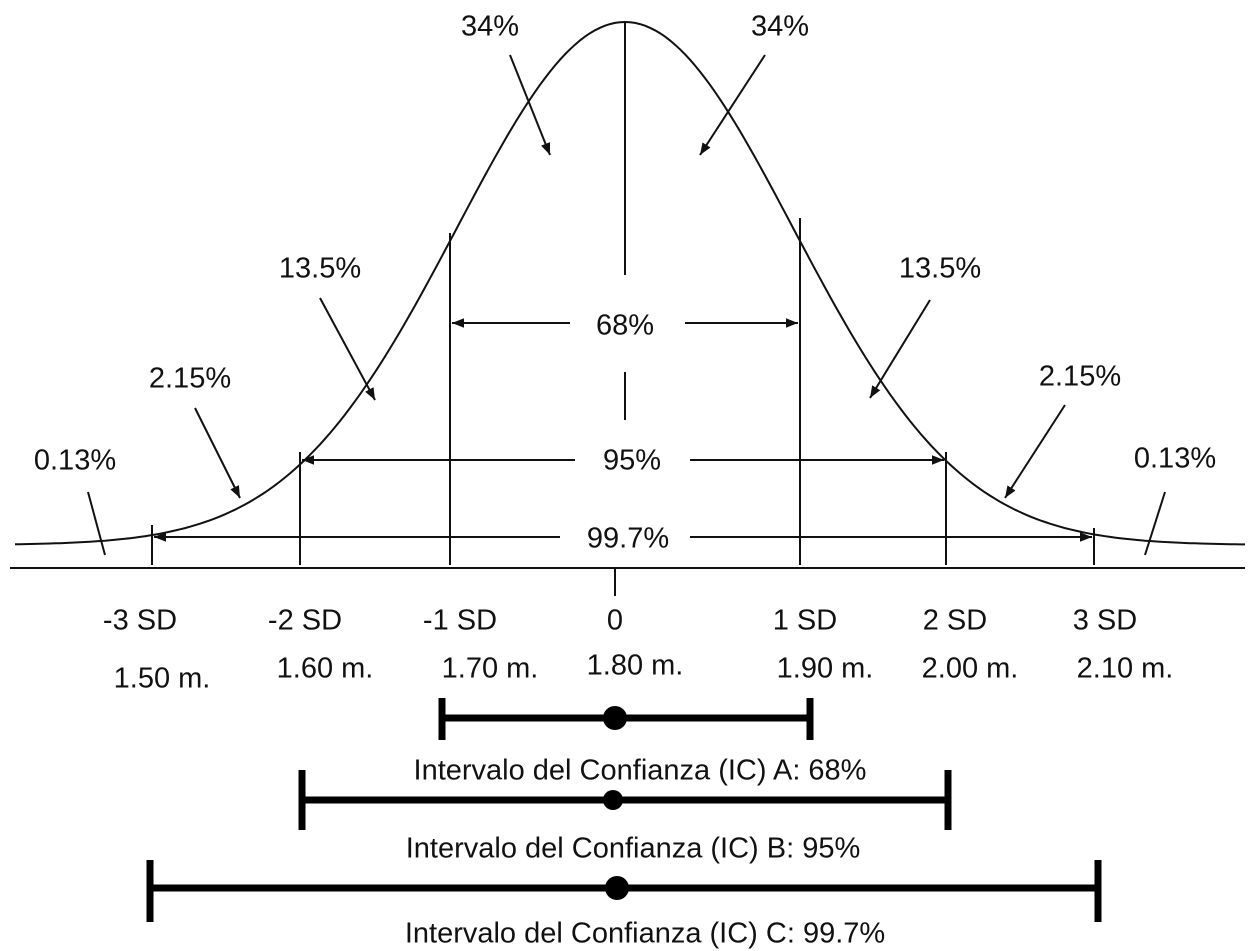  Describe the element at coordinates (825, 669) in the screenshot. I see `height-label: 1.90 m.` at that location.